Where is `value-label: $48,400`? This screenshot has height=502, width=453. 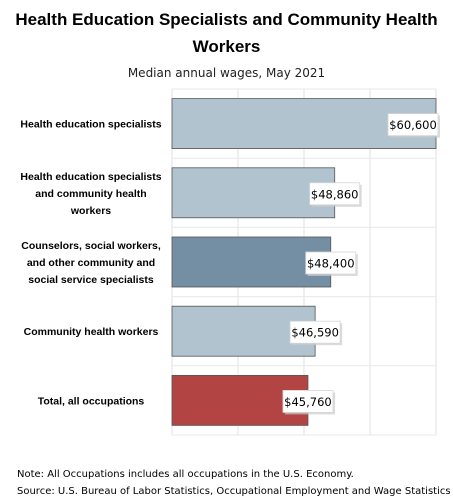 value-label: $48,400 is located at coordinates (331, 264).